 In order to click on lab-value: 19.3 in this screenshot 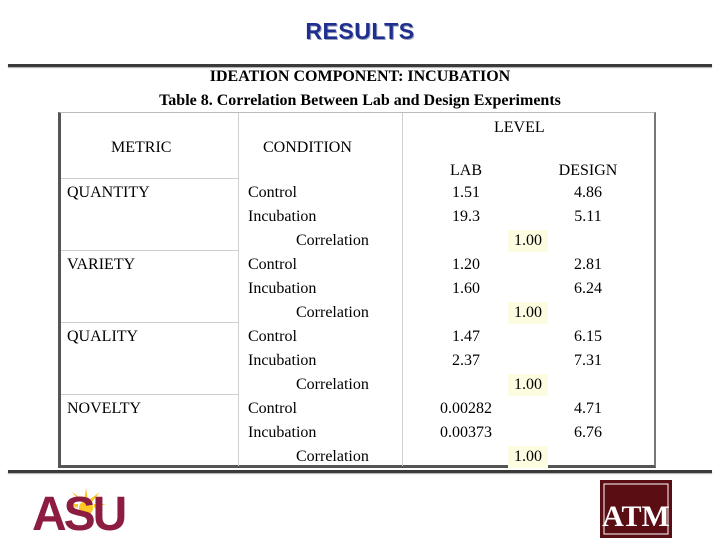, I will do `click(466, 216)`.